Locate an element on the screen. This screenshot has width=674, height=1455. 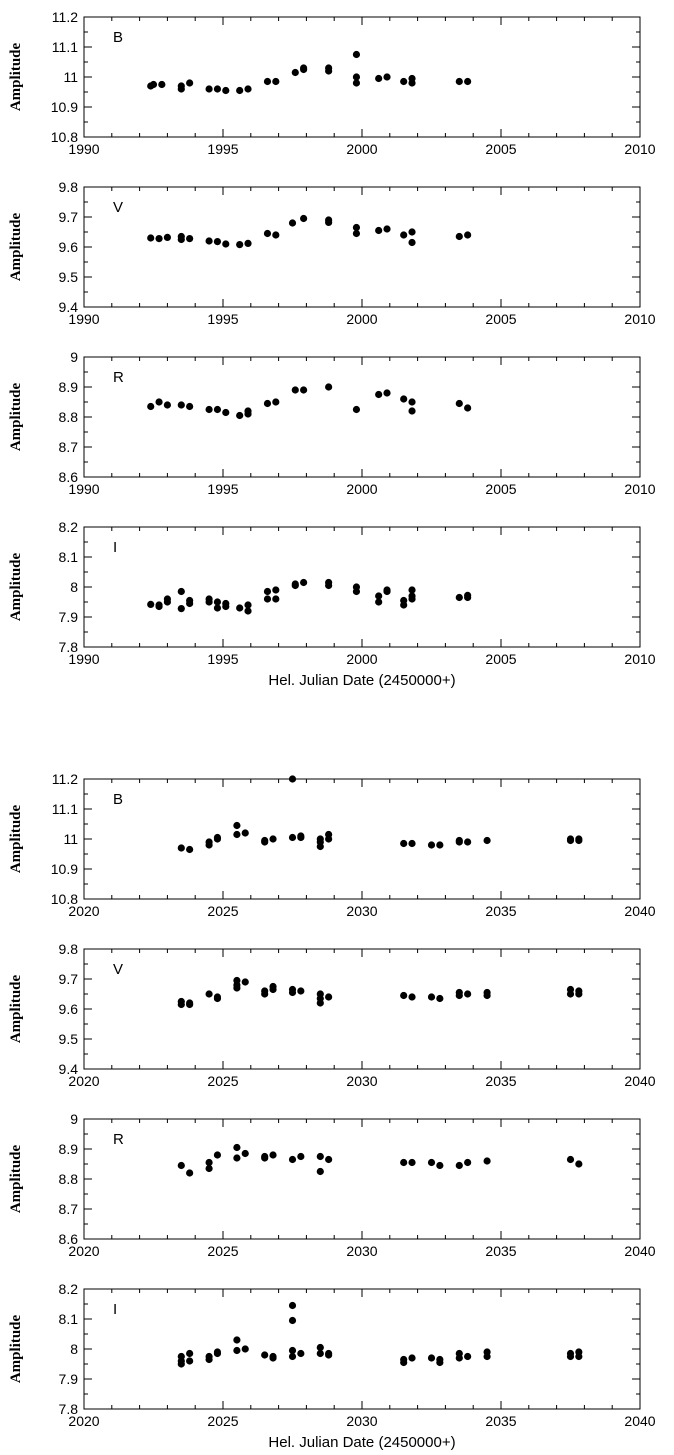
y-tick-label: 9 is located at coordinates (74, 1119).